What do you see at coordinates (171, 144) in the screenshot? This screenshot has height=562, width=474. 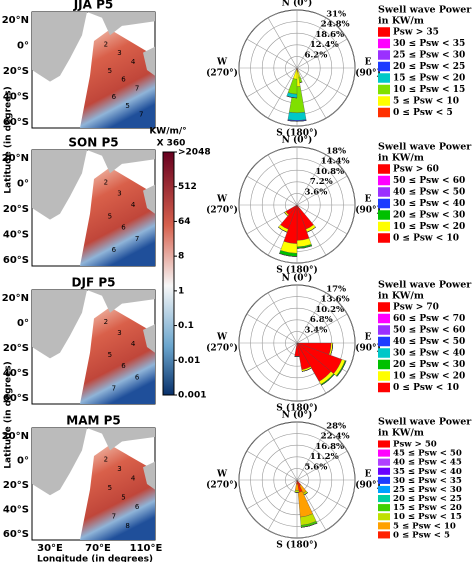 I see `colorbar-title: X 360` at bounding box center [171, 144].